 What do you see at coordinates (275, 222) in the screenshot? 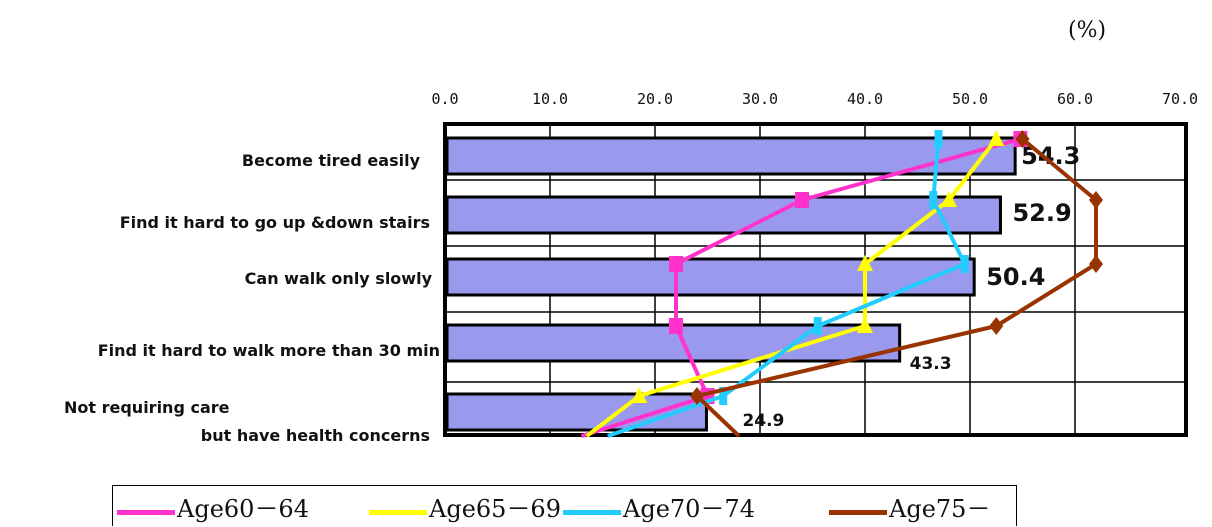
I see `category-label: Find it hard to go up &down stairs` at bounding box center [275, 222].